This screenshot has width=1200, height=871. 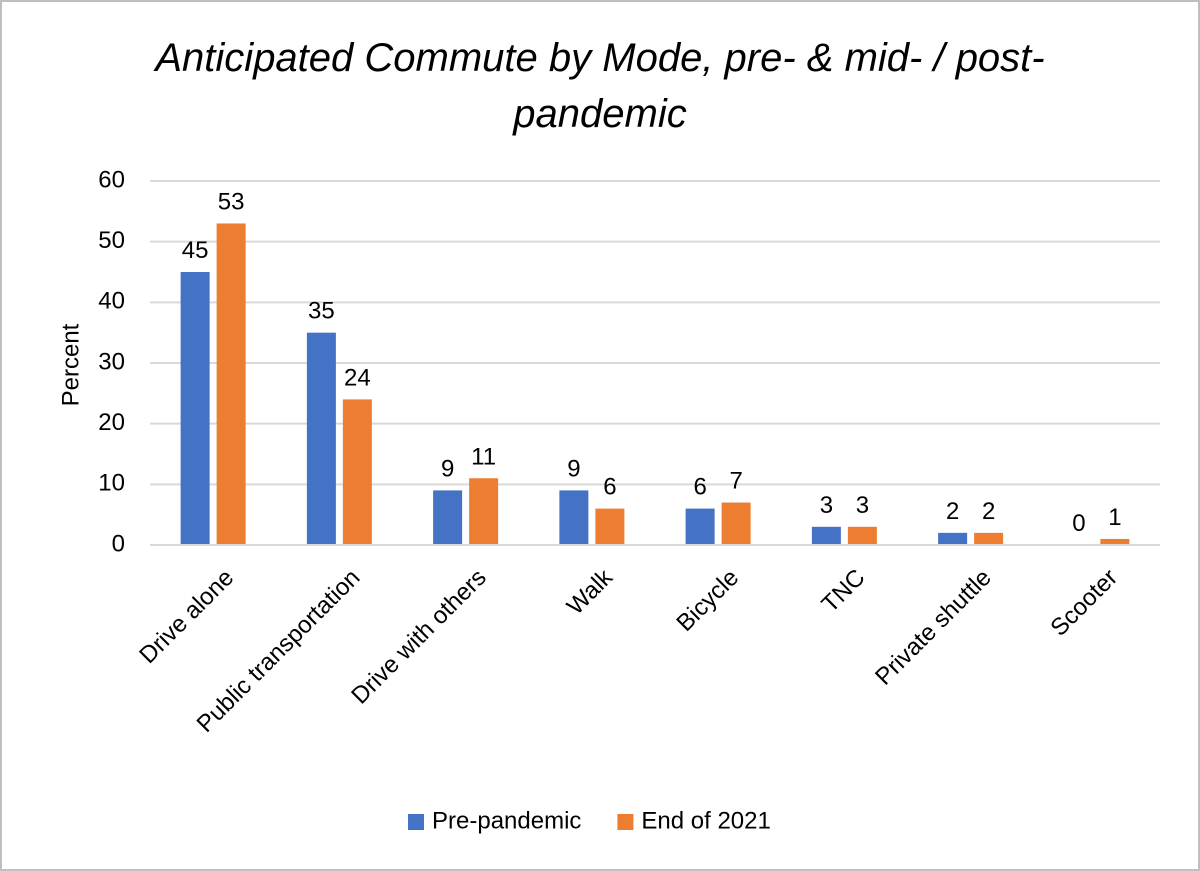 What do you see at coordinates (1078, 523) in the screenshot?
I see `data-label: 0` at bounding box center [1078, 523].